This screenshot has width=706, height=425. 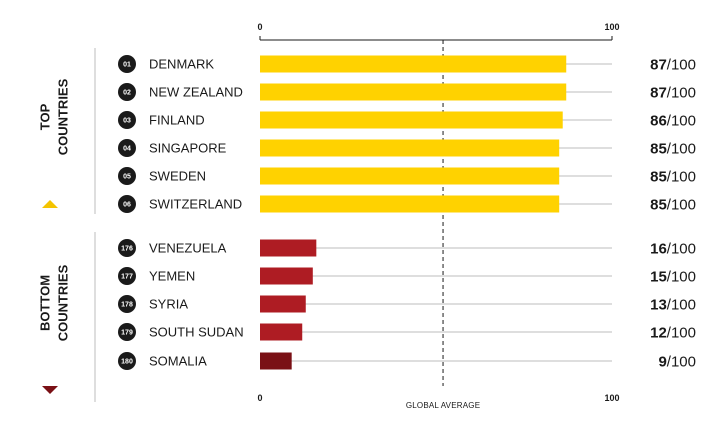 What do you see at coordinates (411, 120) in the screenshot?
I see `bar-finland` at bounding box center [411, 120].